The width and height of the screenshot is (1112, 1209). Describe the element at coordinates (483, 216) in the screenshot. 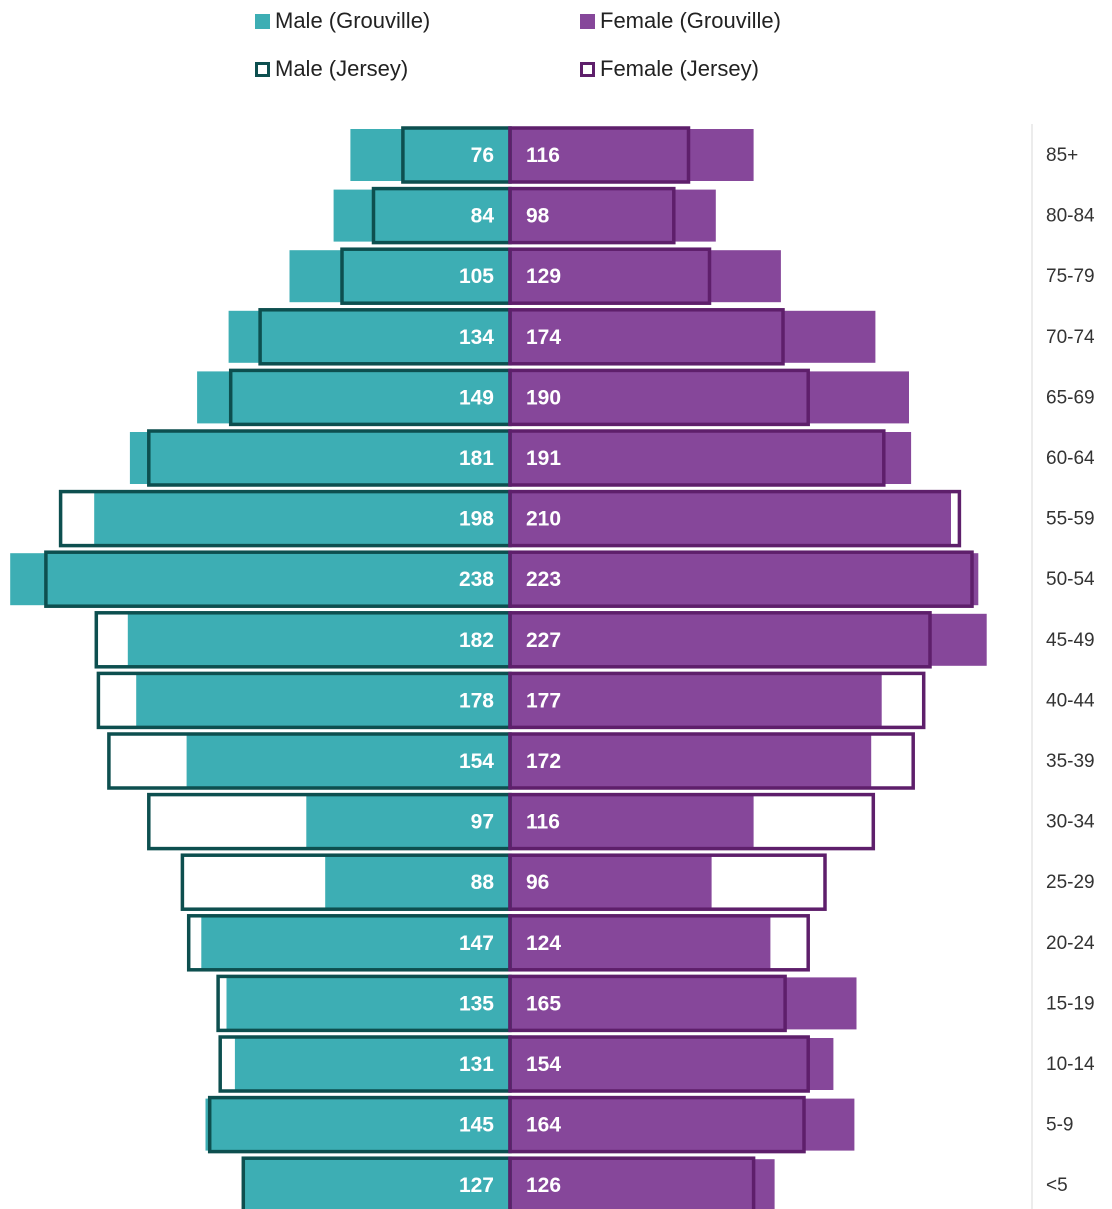

I see `data-label-male: 84` at that location.